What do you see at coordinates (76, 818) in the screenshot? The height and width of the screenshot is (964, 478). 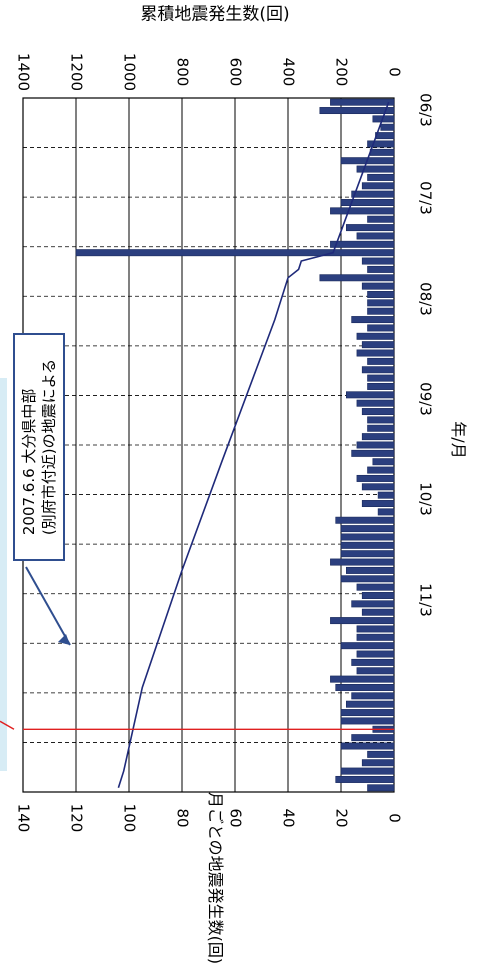 I see `left-axis-tick: 120` at bounding box center [76, 818].